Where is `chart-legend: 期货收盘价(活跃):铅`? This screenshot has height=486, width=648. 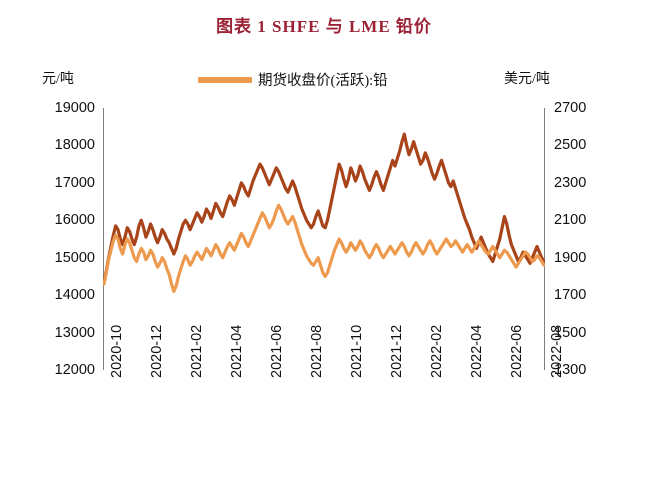 chart-legend: 期货收盘价(活跃):铅 is located at coordinates (293, 79).